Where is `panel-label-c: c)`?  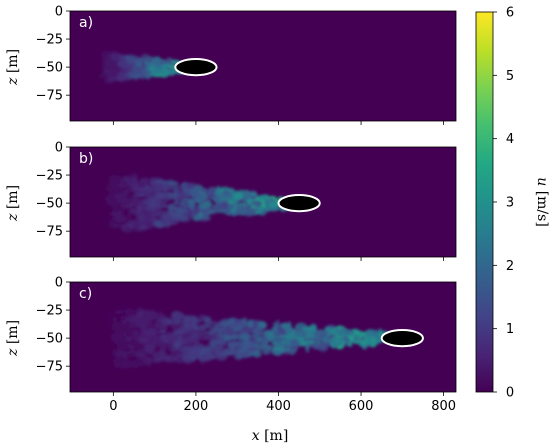
panel-label-c: c) is located at coordinates (85, 294).